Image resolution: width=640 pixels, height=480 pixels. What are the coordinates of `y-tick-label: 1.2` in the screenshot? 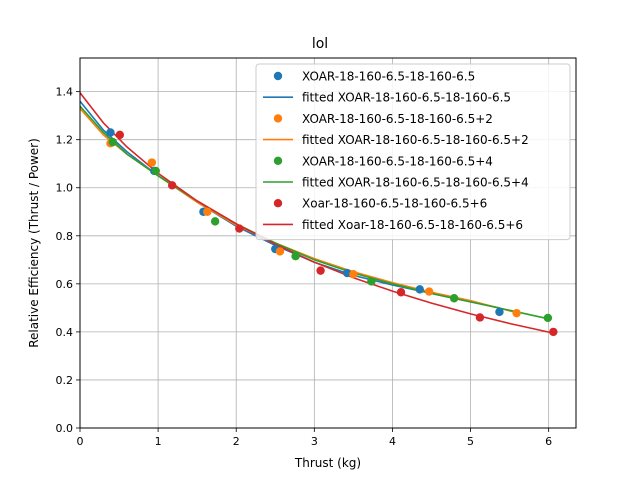 It's located at (65, 140).